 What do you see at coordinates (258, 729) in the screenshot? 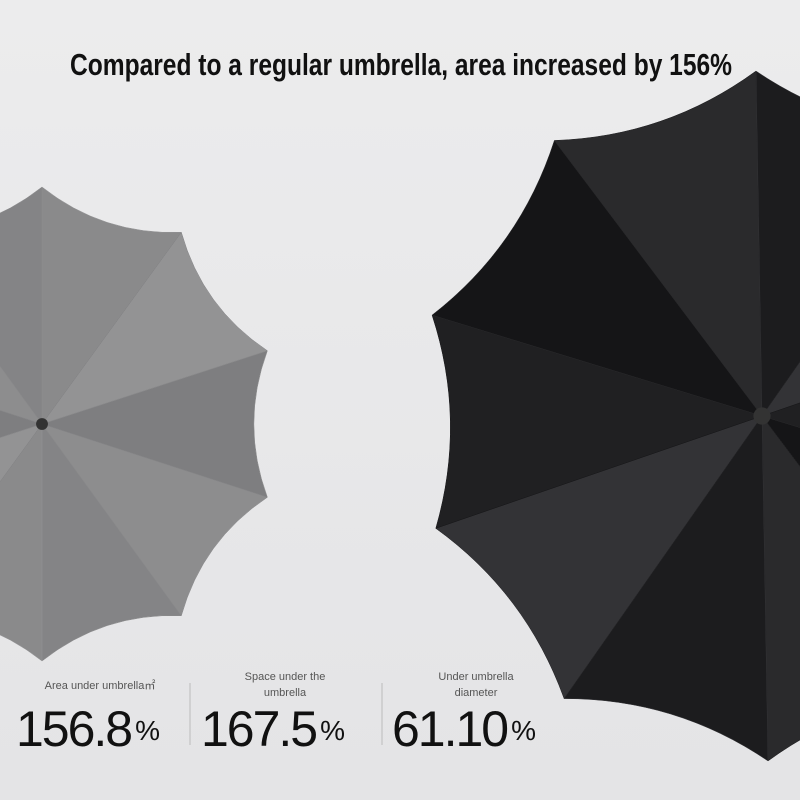
I see `stat-number: 167.5` at bounding box center [258, 729].